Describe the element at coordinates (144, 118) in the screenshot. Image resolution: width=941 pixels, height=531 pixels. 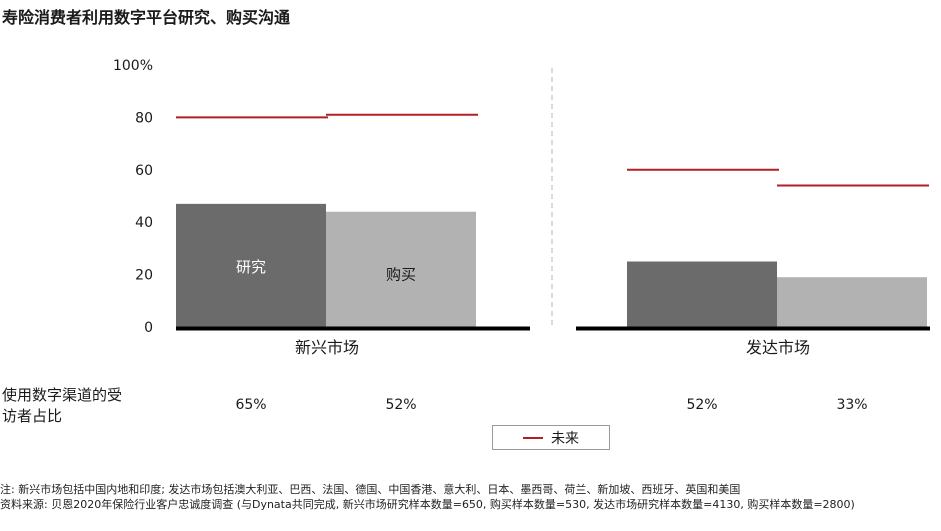
I see `y-tick-label: 80` at that location.